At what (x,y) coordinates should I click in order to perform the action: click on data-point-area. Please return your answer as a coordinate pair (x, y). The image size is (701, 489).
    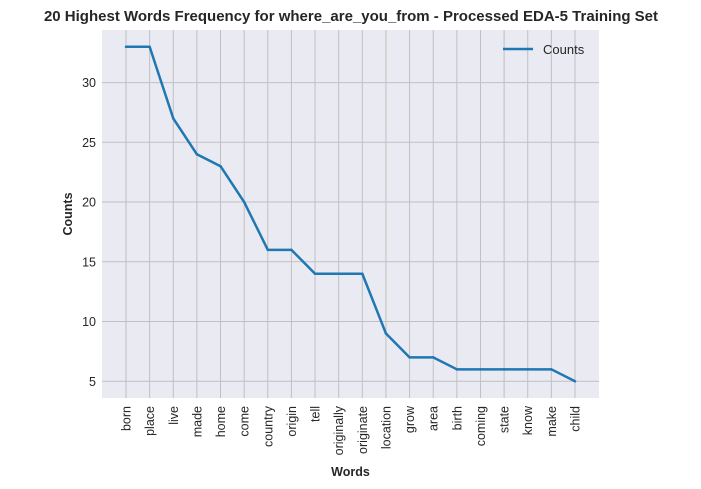
    Looking at the image, I should click on (433, 357).